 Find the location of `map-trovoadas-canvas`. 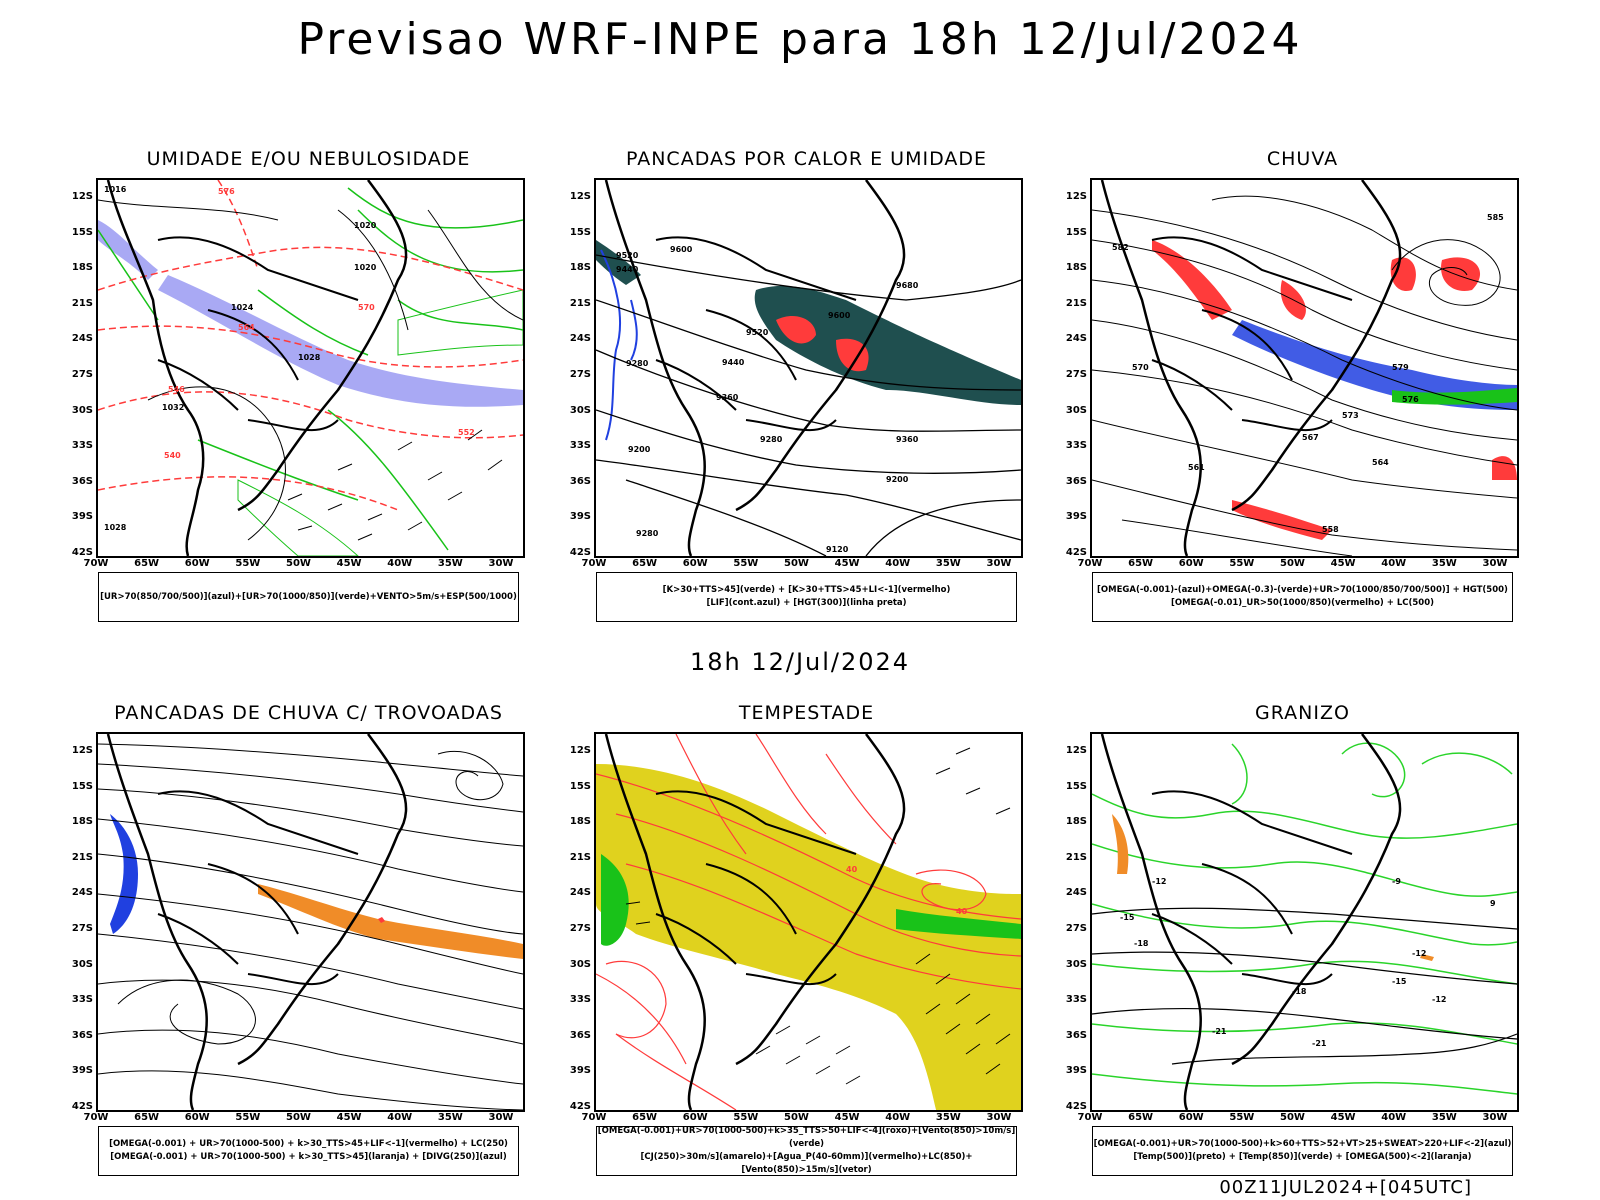

map-trovoadas-canvas is located at coordinates (310, 922).